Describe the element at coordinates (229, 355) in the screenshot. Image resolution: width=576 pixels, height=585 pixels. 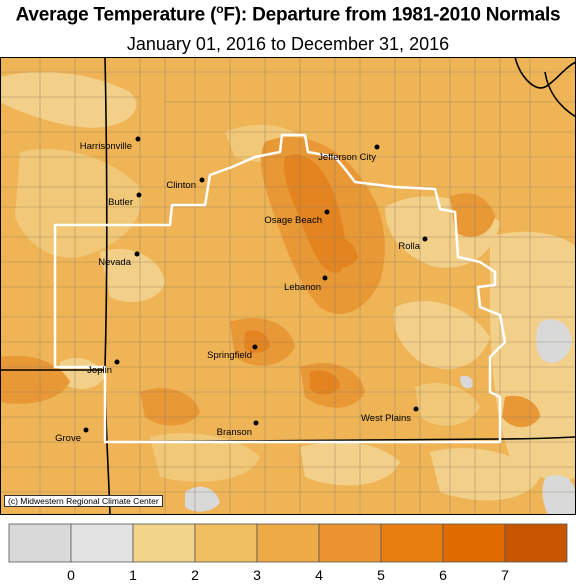
I see `svg-text: Springfield` at that location.